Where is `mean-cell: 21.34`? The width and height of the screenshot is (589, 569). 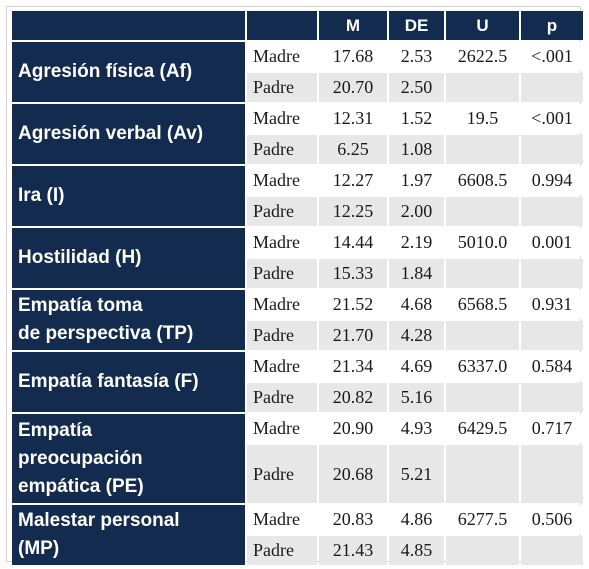 mean-cell: 21.34 is located at coordinates (353, 366).